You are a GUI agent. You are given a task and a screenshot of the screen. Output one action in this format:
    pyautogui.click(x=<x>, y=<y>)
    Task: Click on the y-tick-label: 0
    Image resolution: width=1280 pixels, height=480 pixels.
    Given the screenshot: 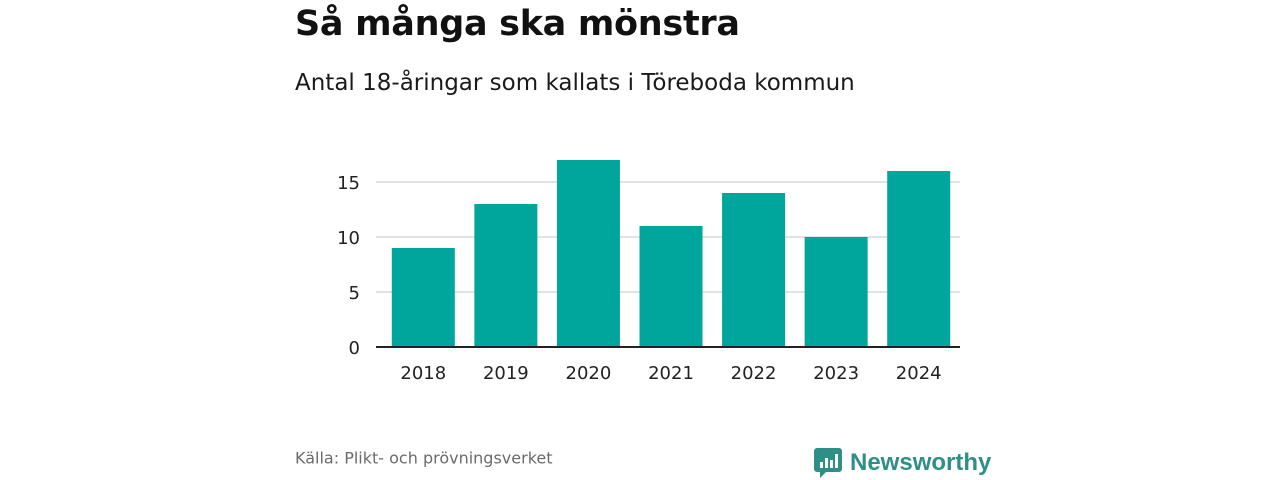 What is the action you would take?
    pyautogui.click(x=354, y=348)
    